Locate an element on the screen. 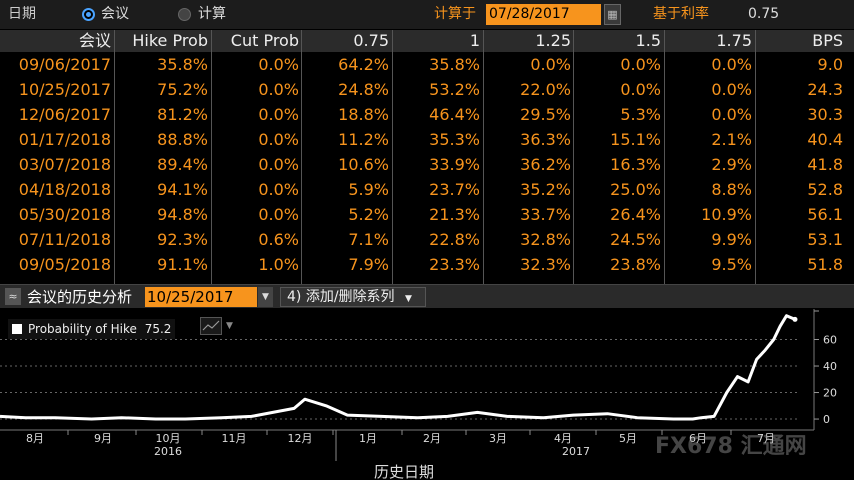 The image size is (854, 480). calendar-icon: ▦ is located at coordinates (612, 14).